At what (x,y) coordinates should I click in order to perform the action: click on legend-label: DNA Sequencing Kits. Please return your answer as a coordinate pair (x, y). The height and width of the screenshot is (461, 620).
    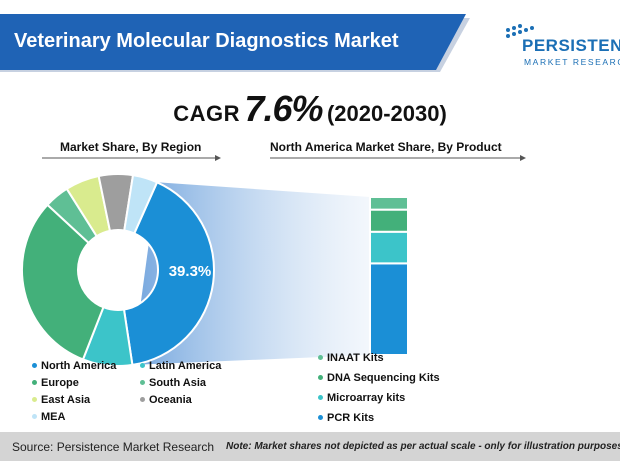
    Looking at the image, I should click on (383, 378).